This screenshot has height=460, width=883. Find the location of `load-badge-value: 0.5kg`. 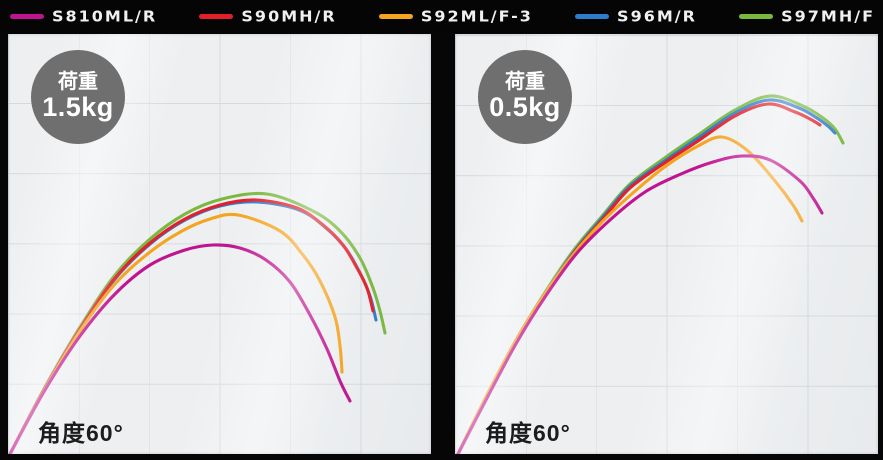

load-badge-value: 0.5kg is located at coordinates (525, 107).